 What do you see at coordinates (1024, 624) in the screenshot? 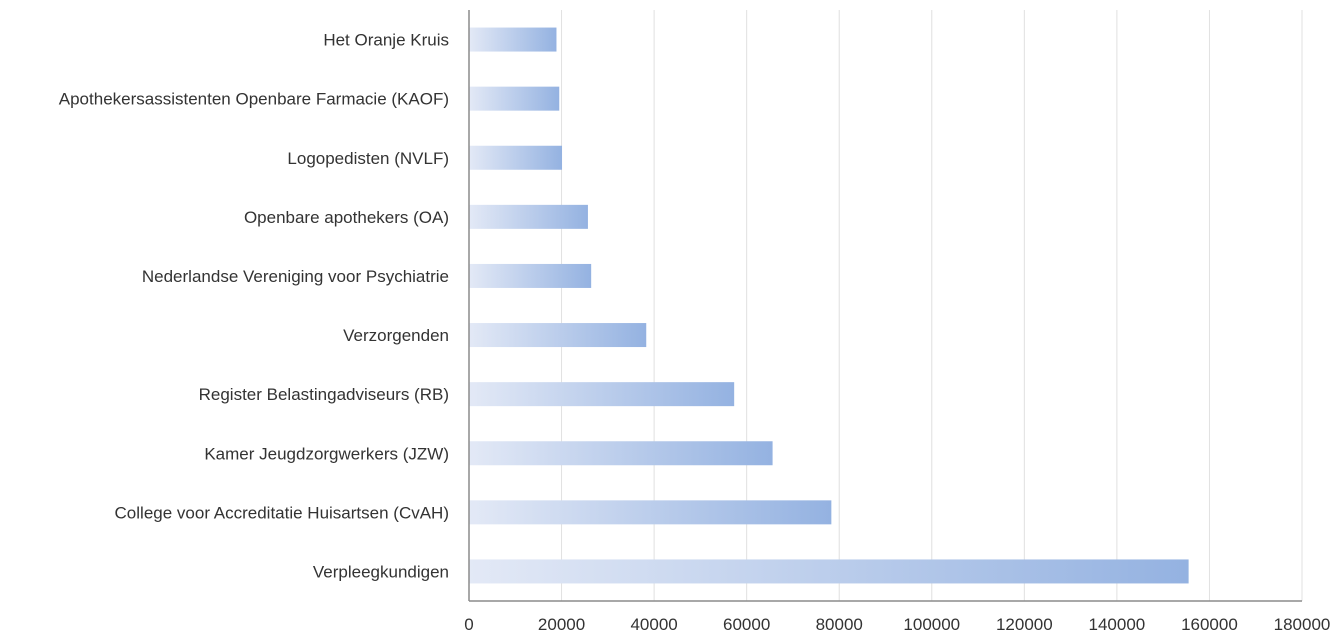
I see `x-tick-label: 120000` at bounding box center [1024, 624].